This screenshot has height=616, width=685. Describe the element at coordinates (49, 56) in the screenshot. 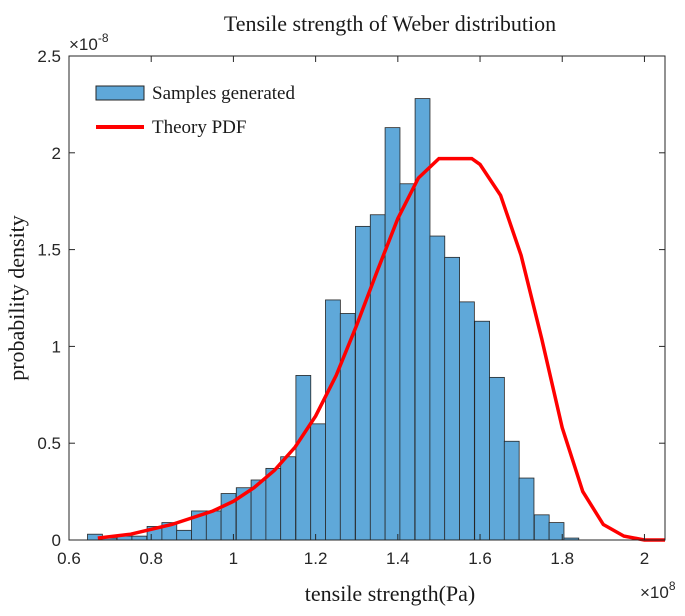

I see `y-tick-label: 2.5` at that location.